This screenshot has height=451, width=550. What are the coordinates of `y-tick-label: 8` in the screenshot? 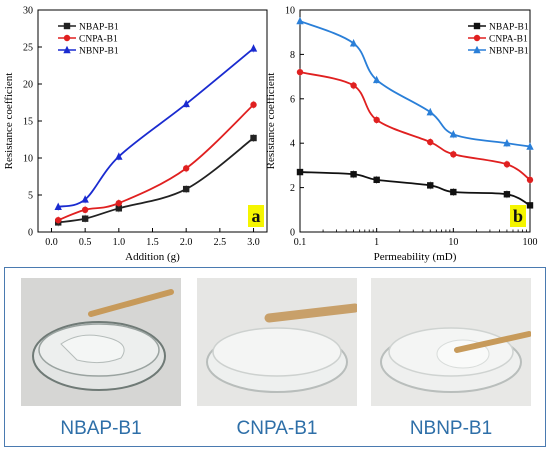 It's located at (292, 55).